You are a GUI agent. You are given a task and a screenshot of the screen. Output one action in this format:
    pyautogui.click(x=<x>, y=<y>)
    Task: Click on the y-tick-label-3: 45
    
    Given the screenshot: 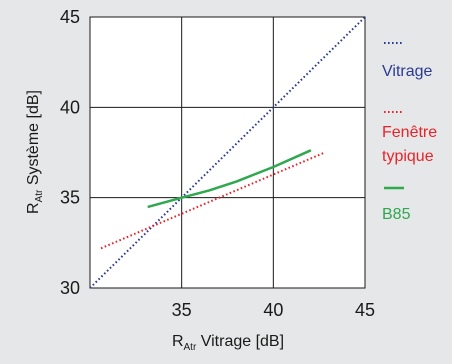 What is the action you would take?
    pyautogui.click(x=70, y=17)
    